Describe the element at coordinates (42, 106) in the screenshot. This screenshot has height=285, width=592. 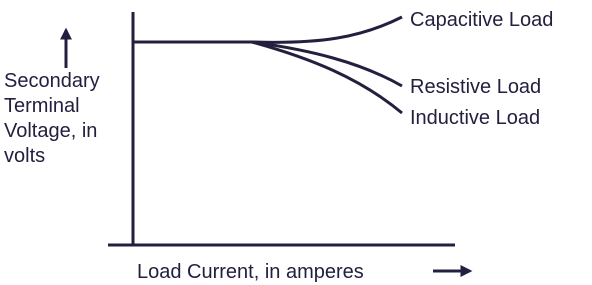
I see `y-axis-label: Terminal` at that location.